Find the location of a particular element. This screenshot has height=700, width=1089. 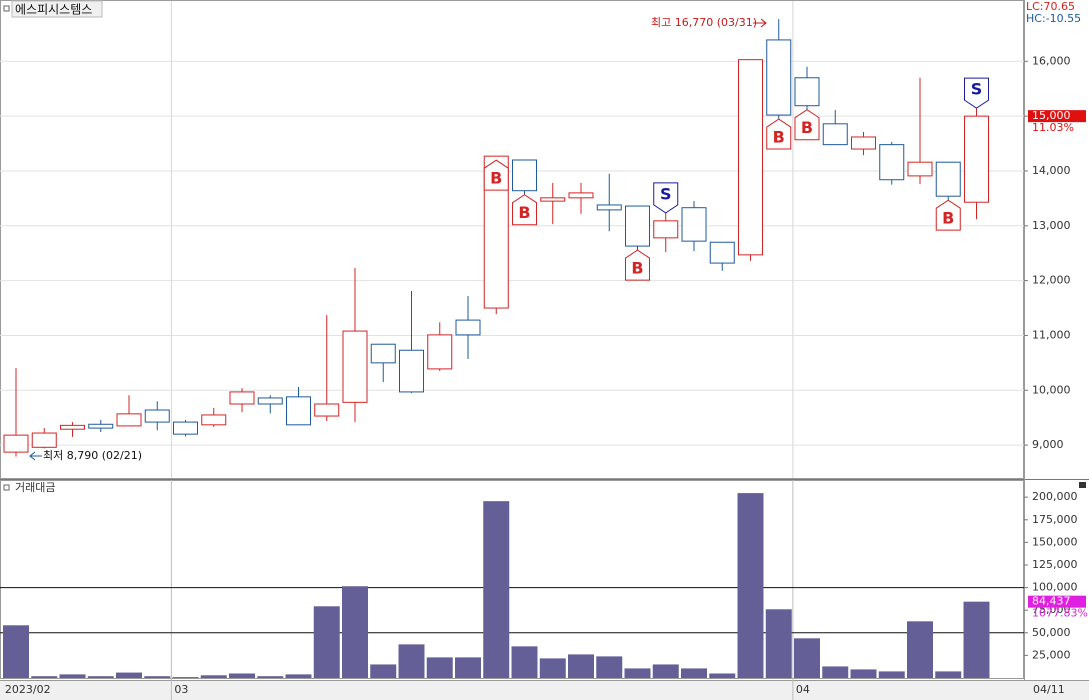

hc-label: HC:-10.55 is located at coordinates (1053, 18).